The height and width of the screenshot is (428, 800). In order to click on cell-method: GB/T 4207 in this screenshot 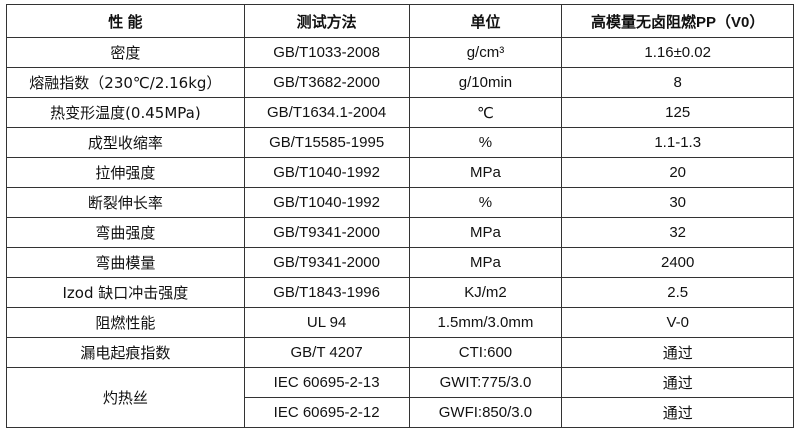, I will do `click(326, 352)`.